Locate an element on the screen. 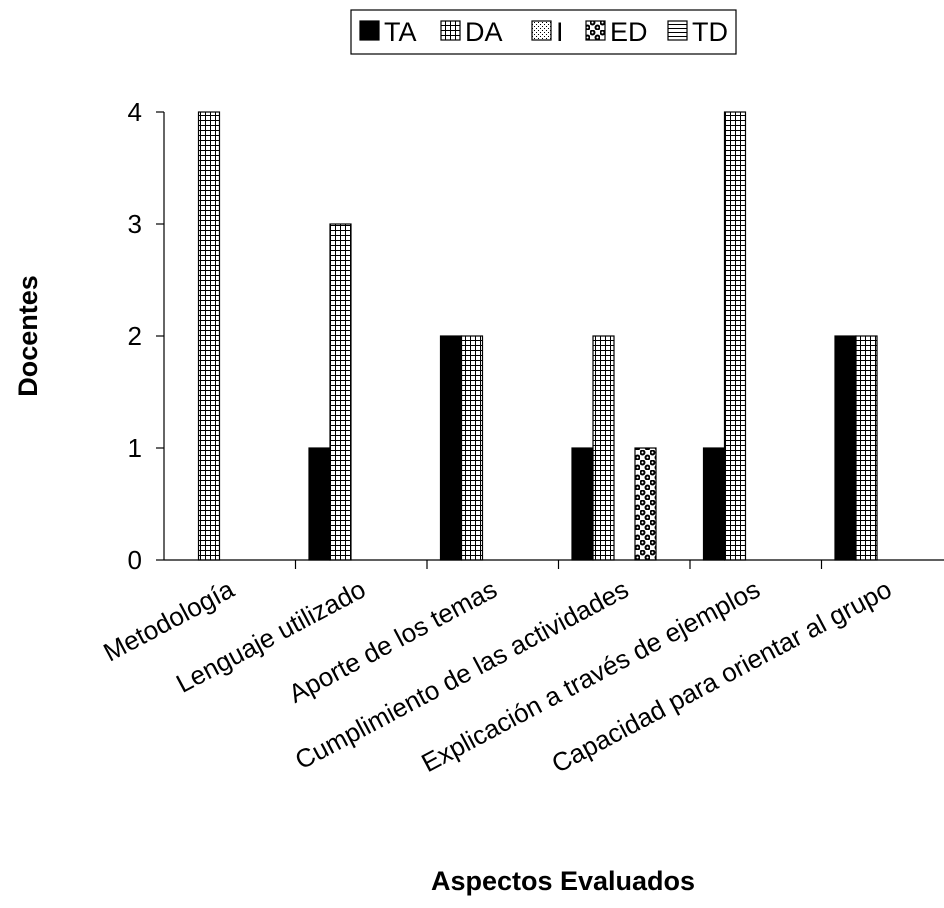 This screenshot has width=944, height=908. legend: TA DA I ED TD is located at coordinates (543, 32).